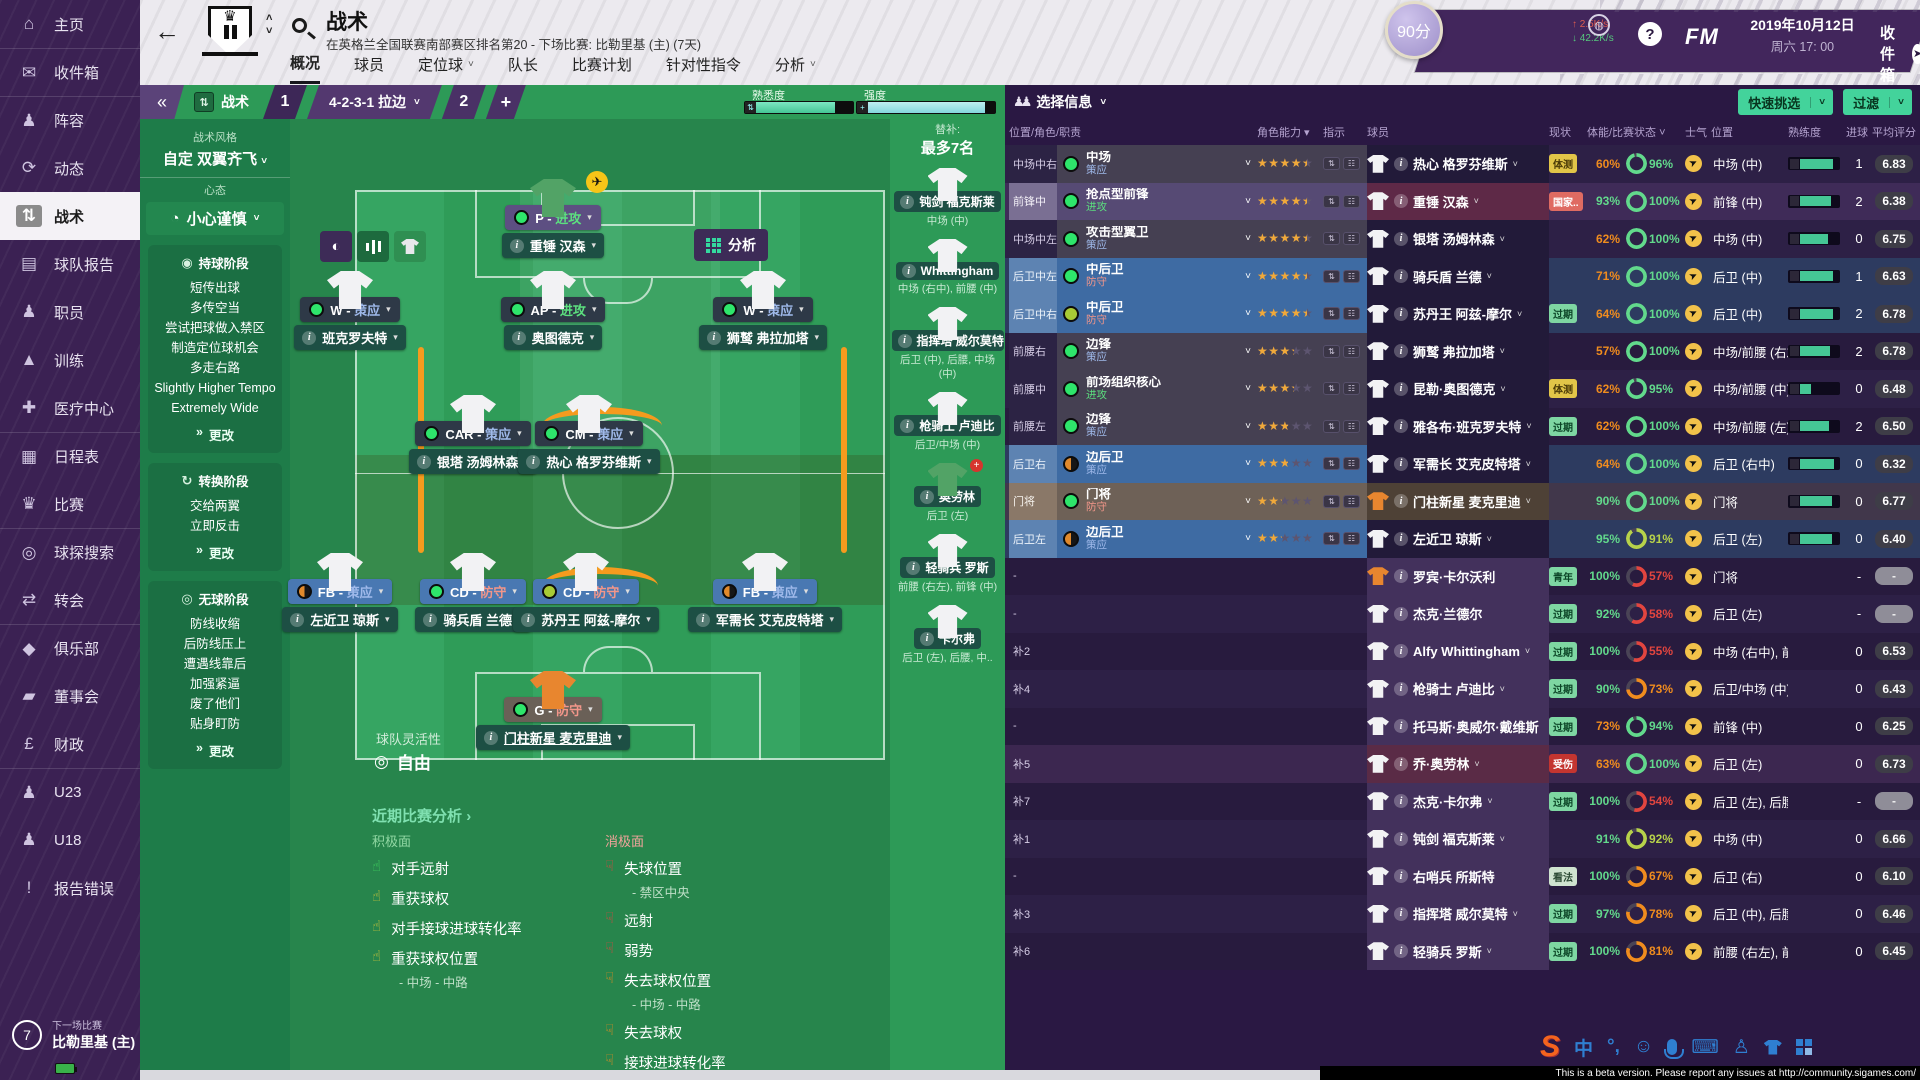  What do you see at coordinates (602, 68) in the screenshot?
I see `tab-比赛计划: 比赛计划` at bounding box center [602, 68].